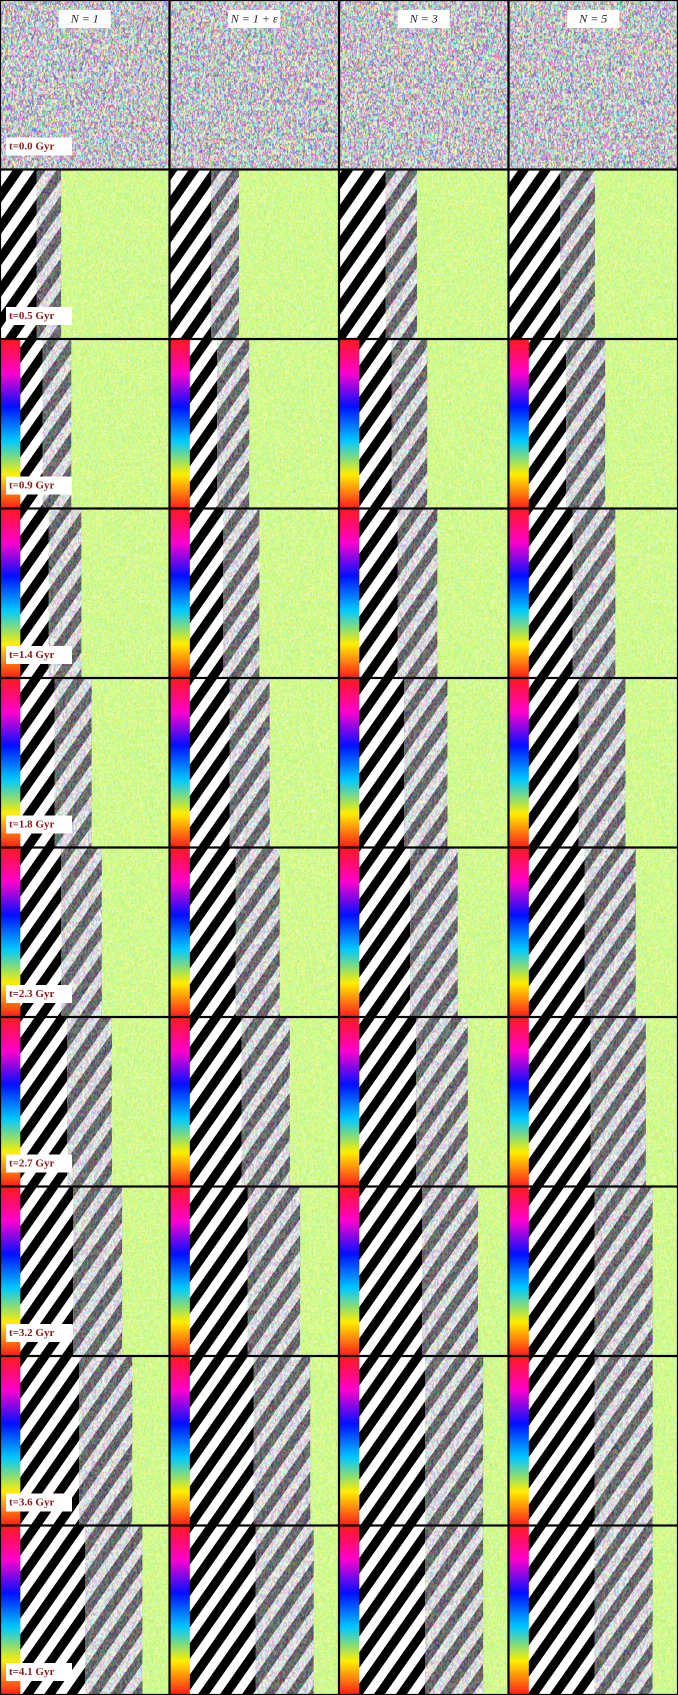 The height and width of the screenshot is (1695, 678). What do you see at coordinates (31, 1672) in the screenshot?
I see `time-label: t=4.1 Gyr` at bounding box center [31, 1672].